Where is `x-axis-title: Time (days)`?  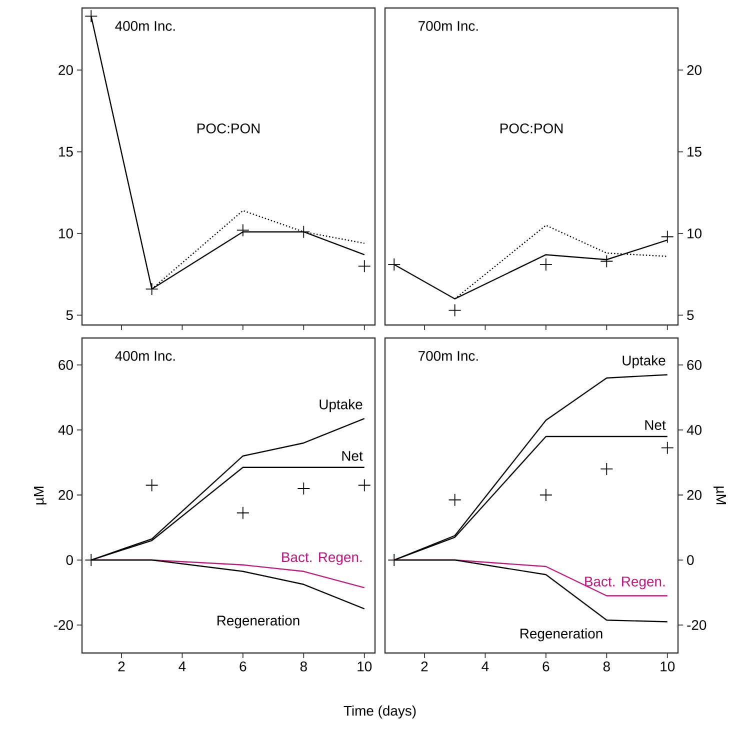
x-axis-title: Time (days) is located at coordinates (380, 711).